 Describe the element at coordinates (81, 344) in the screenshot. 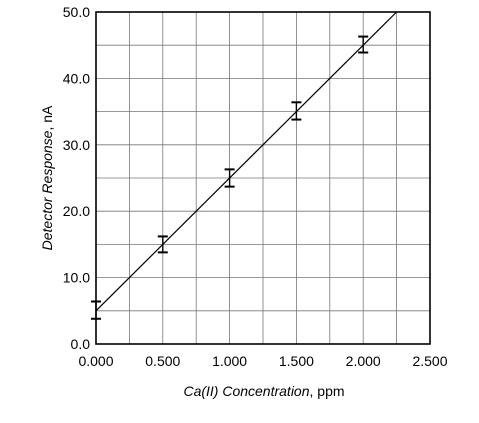

I see `y-tick-label: 0.0` at that location.